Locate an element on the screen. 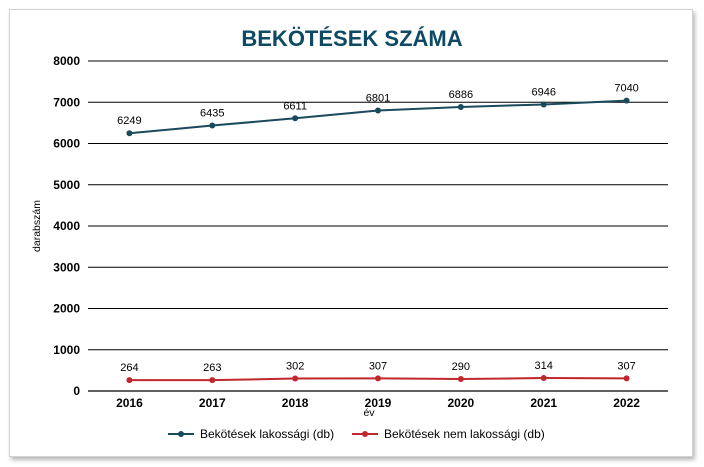 This screenshot has width=704, height=467. data-label: 264 is located at coordinates (129, 368).